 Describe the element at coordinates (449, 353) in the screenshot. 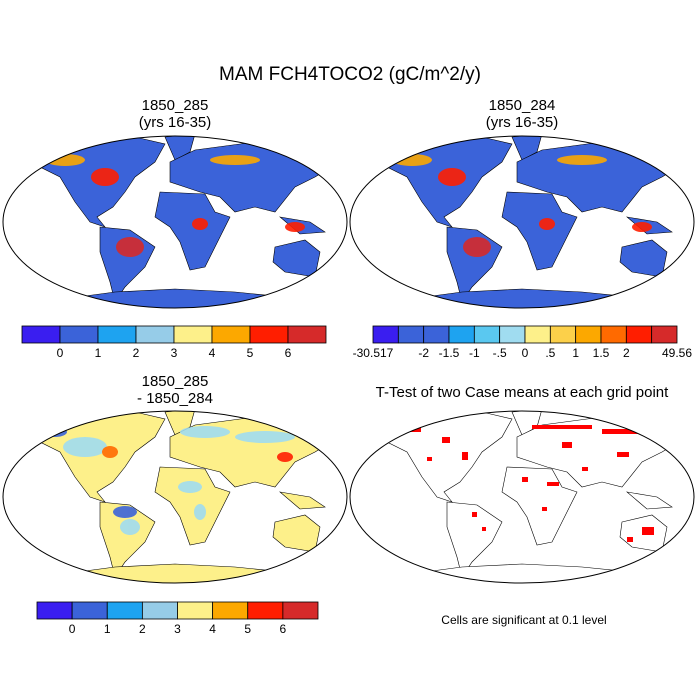

I see `colorbar-label: -1.5` at that location.